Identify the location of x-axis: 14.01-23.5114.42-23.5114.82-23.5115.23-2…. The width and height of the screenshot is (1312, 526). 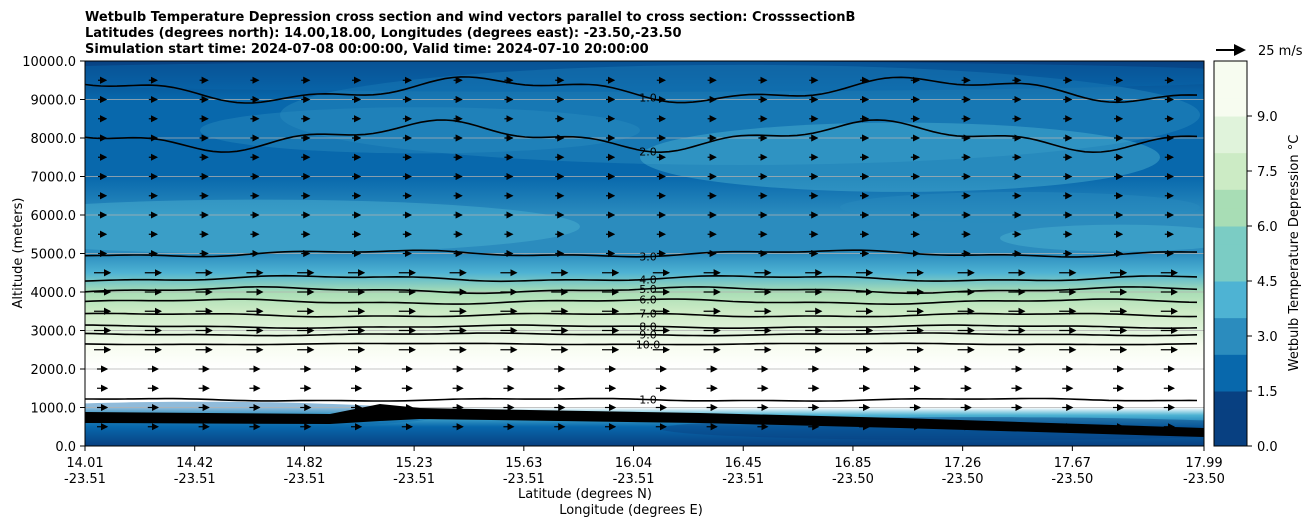
(644, 466).